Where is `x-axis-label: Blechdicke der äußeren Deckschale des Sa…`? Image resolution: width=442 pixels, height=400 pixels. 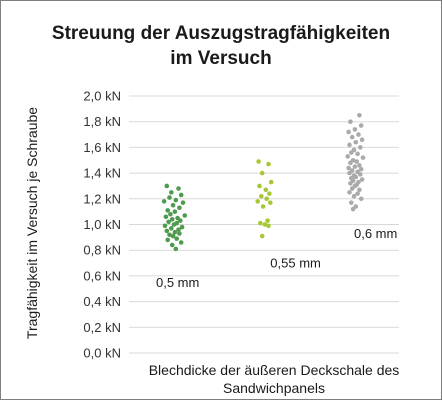
x-axis-label: Blechdicke der äußeren Deckschale des Sa… is located at coordinates (274, 379).